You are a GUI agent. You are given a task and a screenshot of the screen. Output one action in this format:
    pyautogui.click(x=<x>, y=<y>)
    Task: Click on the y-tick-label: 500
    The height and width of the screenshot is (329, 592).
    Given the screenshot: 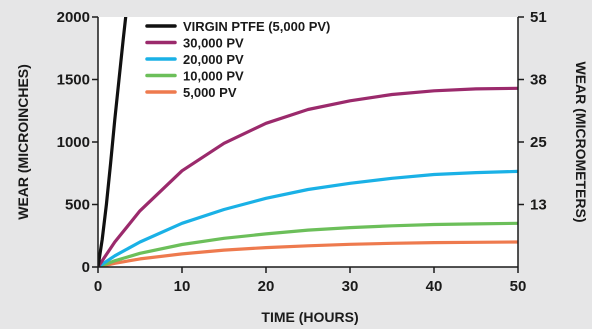 What is the action you would take?
    pyautogui.click(x=77, y=205)
    